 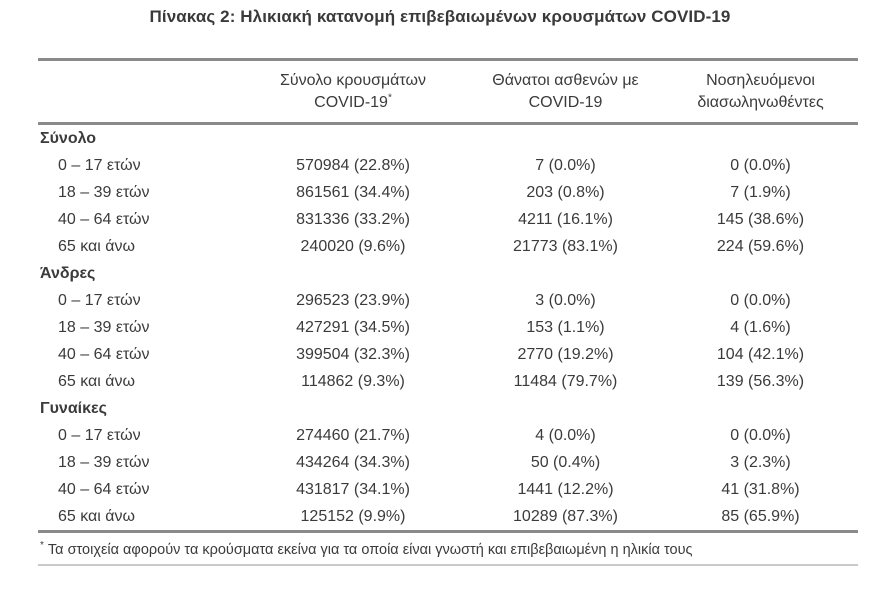 What do you see at coordinates (448, 531) in the screenshot?
I see `footer-rule` at bounding box center [448, 531].